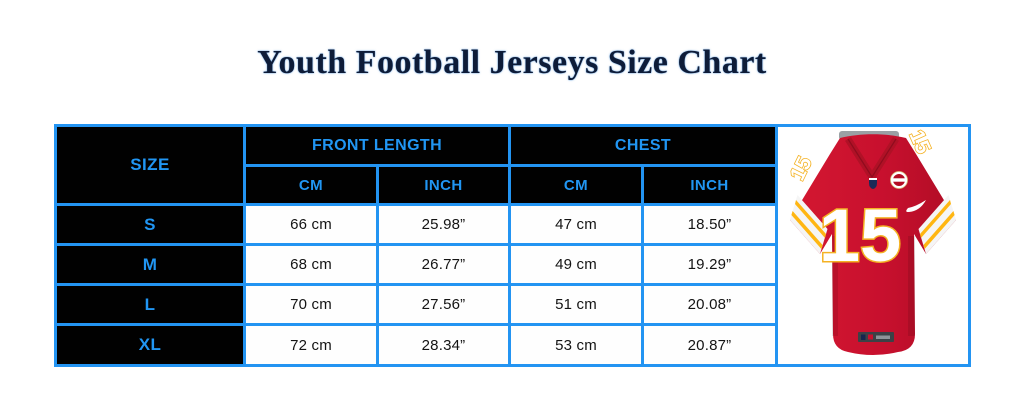 The image size is (1024, 418). What do you see at coordinates (835, 285) in the screenshot?
I see `left-mesh-panel` at bounding box center [835, 285].